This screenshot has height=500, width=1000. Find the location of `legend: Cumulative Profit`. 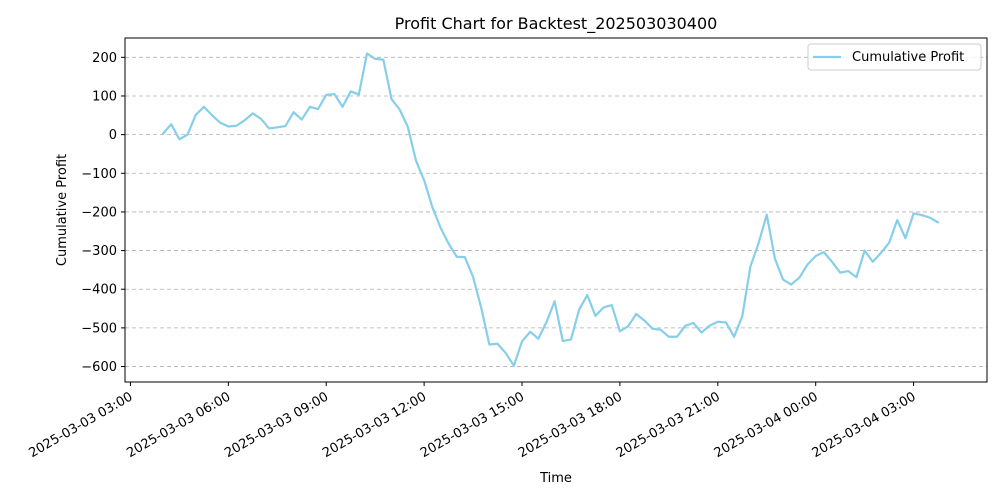

legend: Cumulative Profit is located at coordinates (894, 57).